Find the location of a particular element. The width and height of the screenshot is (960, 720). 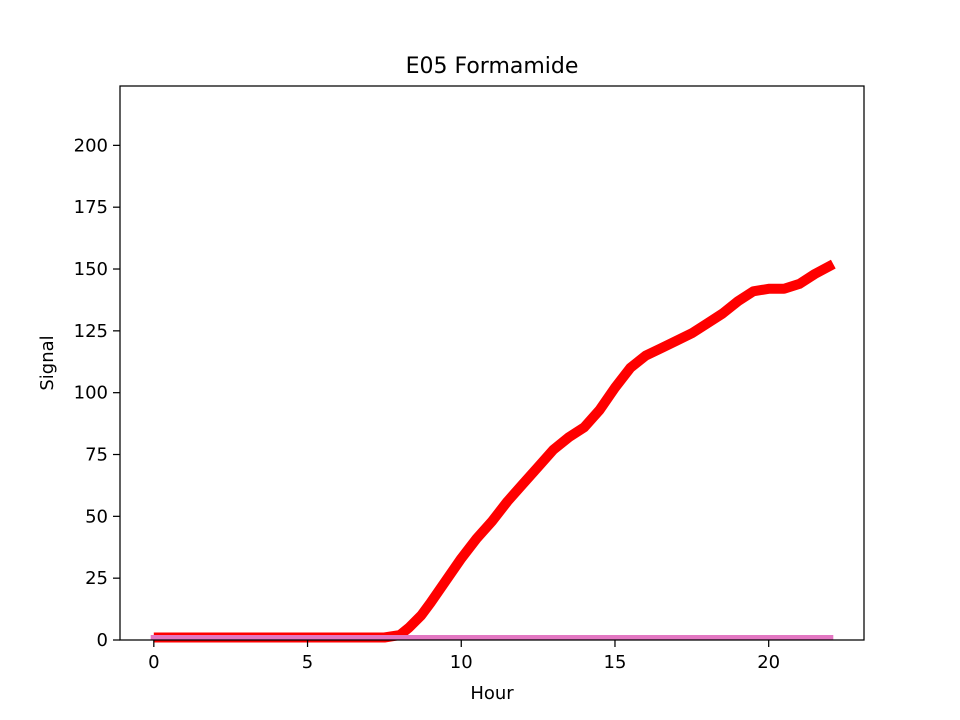

x-axis-ticks: 0 5 10 15 20 is located at coordinates (464, 656).